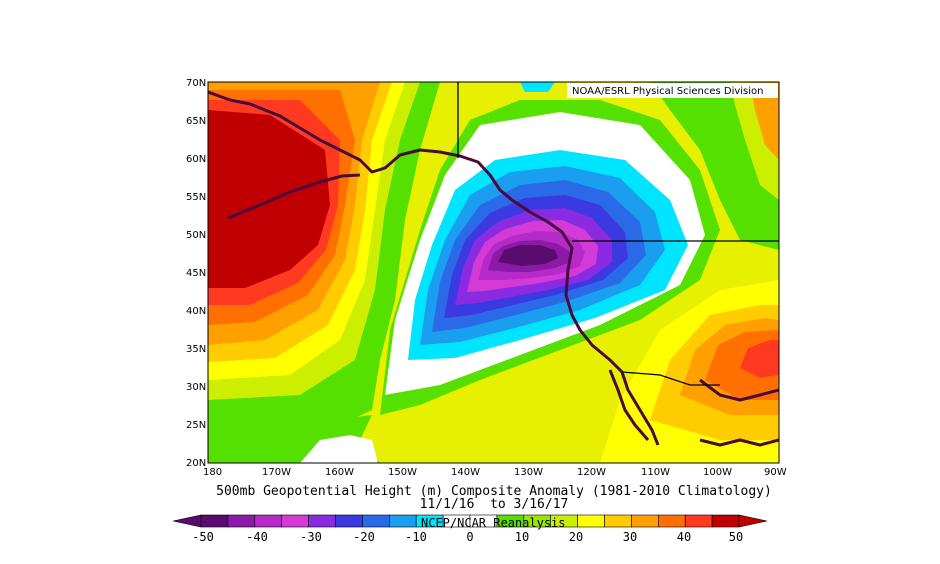 This screenshot has width=940, height=564. What do you see at coordinates (203, 537) in the screenshot?
I see `colorbar-label-m50: -50` at bounding box center [203, 537].